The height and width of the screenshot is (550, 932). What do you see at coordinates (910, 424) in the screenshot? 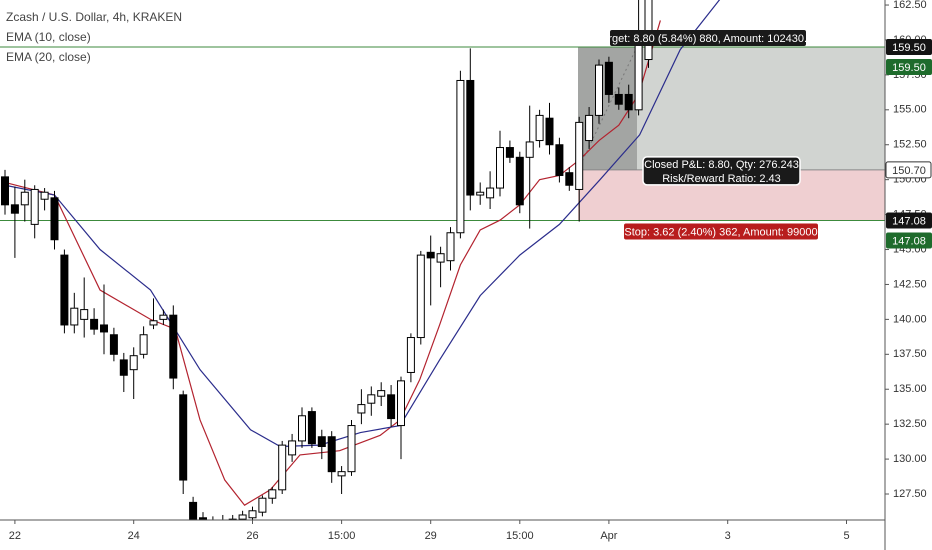
I see `y-tick-label: 132.50` at bounding box center [910, 424].